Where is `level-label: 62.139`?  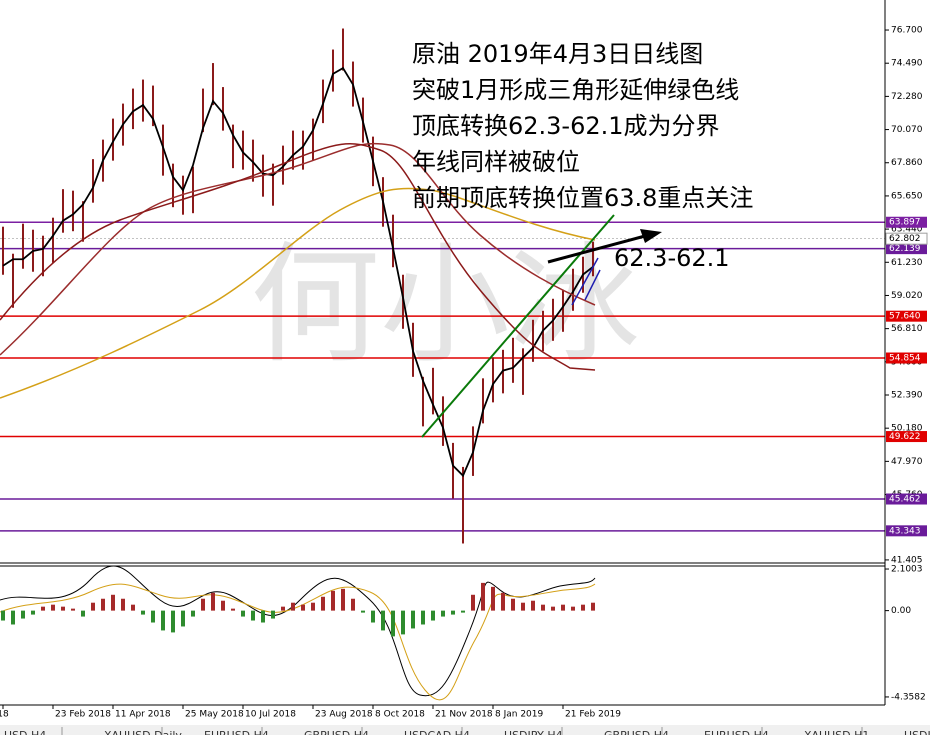
level-label: 62.139 is located at coordinates (905, 249).